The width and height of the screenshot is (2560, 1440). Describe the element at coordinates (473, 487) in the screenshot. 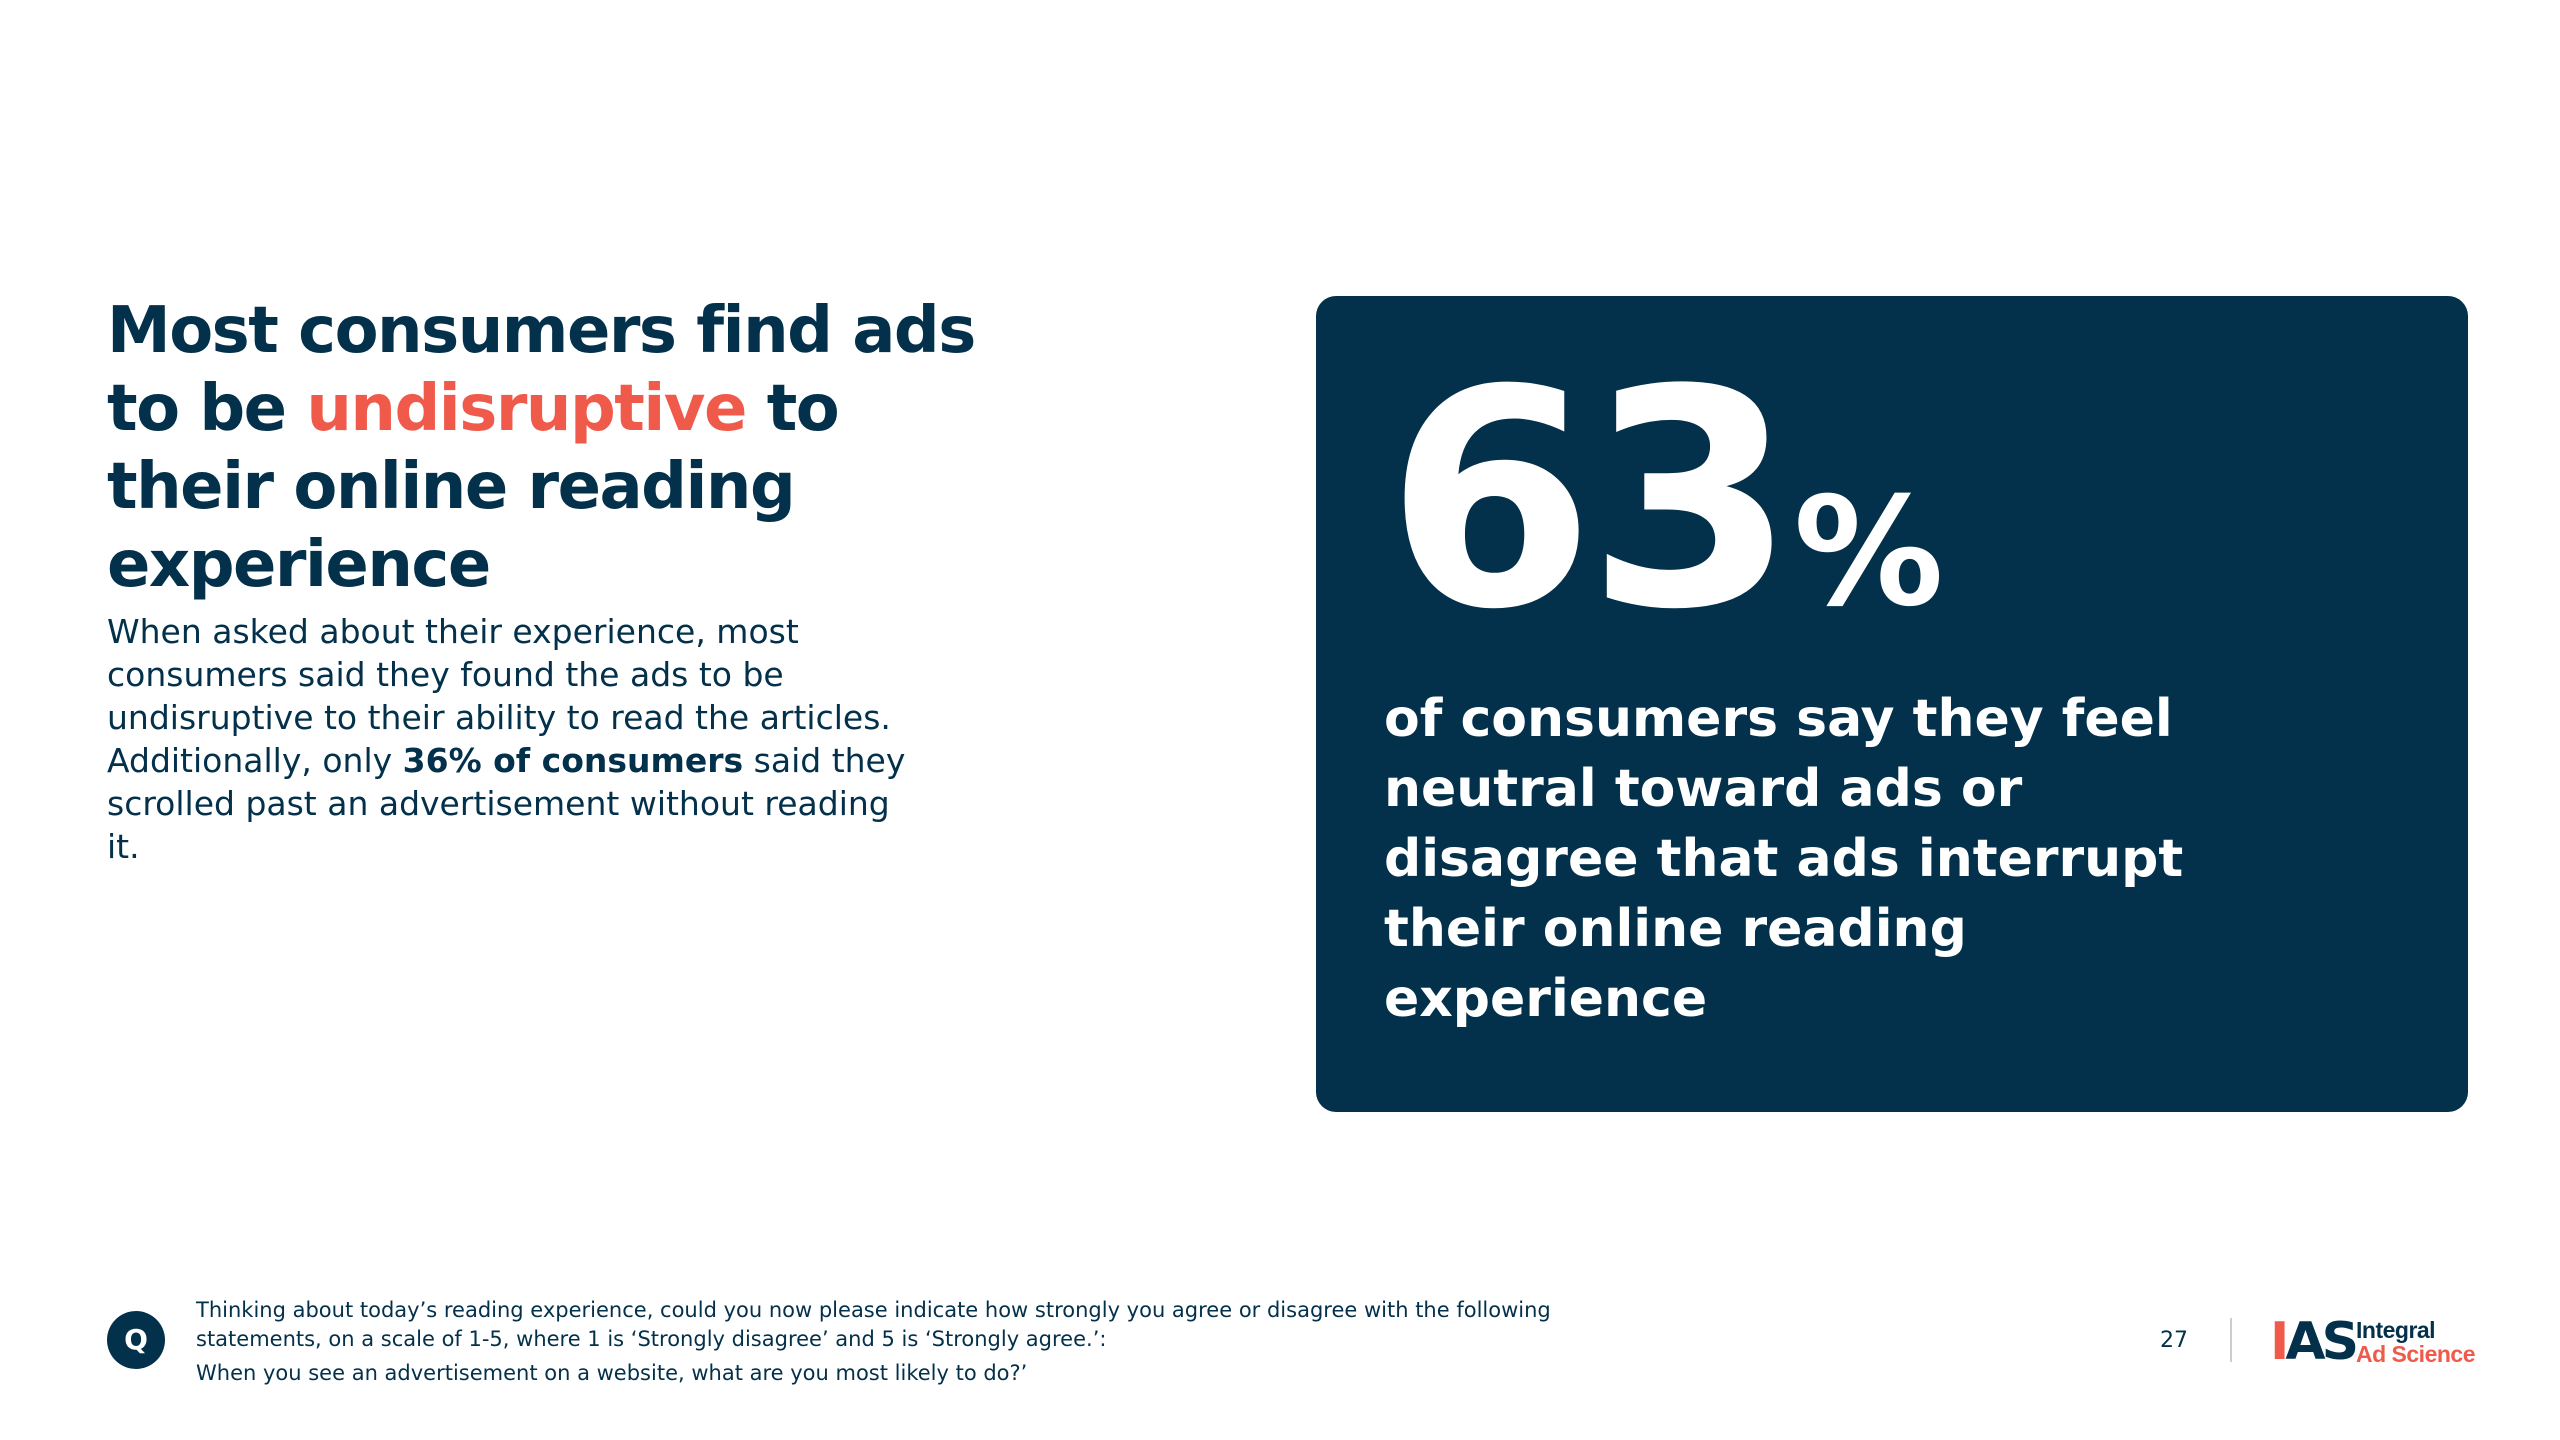

I see `headline-part2: to their online reading experience` at that location.